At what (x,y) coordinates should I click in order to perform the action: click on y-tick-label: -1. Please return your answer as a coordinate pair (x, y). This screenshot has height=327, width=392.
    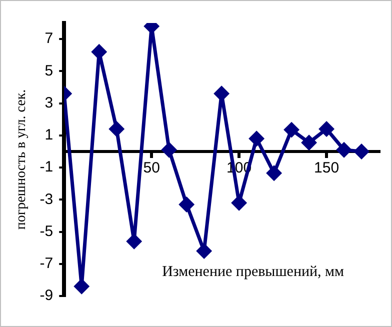
    Looking at the image, I should click on (47, 167).